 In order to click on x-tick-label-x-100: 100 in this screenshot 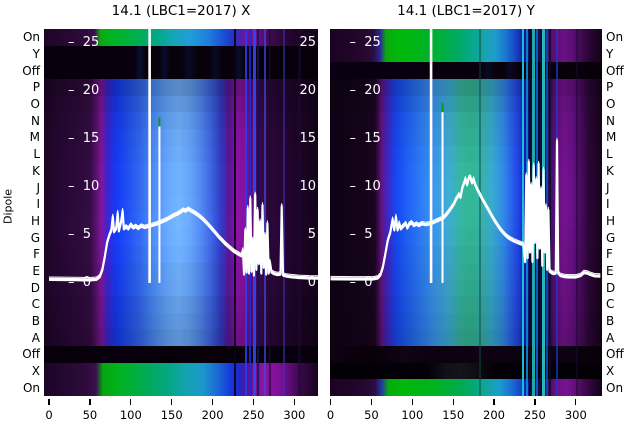, I will do `click(130, 415)`.